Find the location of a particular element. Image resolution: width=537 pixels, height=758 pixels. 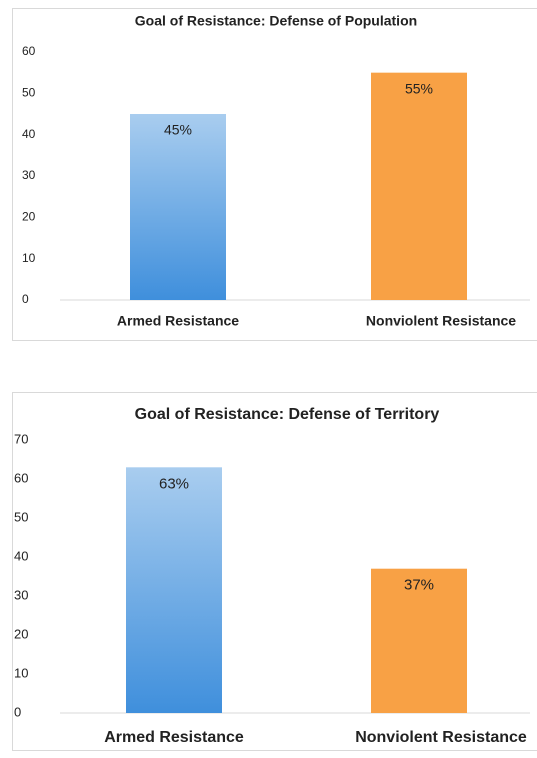

data-label: 55% is located at coordinates (419, 88).